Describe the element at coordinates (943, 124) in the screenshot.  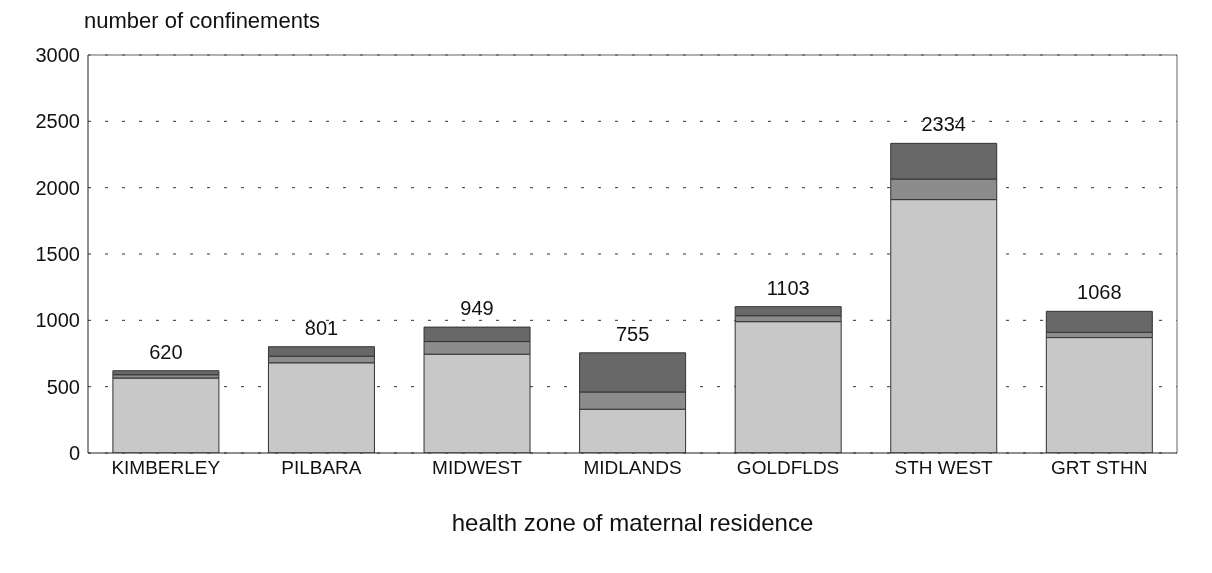
I see `total-label: 2334` at that location.